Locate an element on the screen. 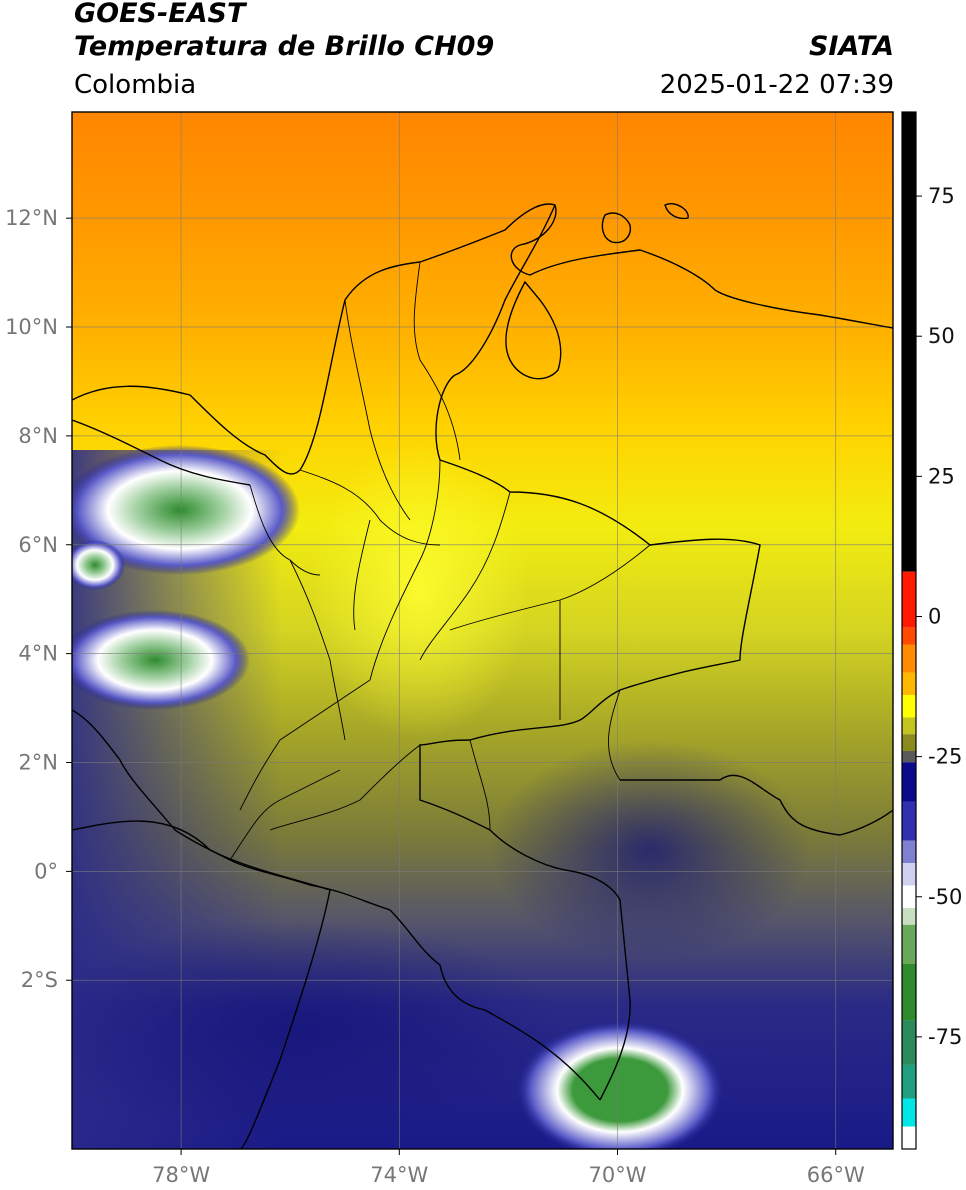 This screenshot has height=1190, width=966. region-label: Colombia is located at coordinates (135, 85).